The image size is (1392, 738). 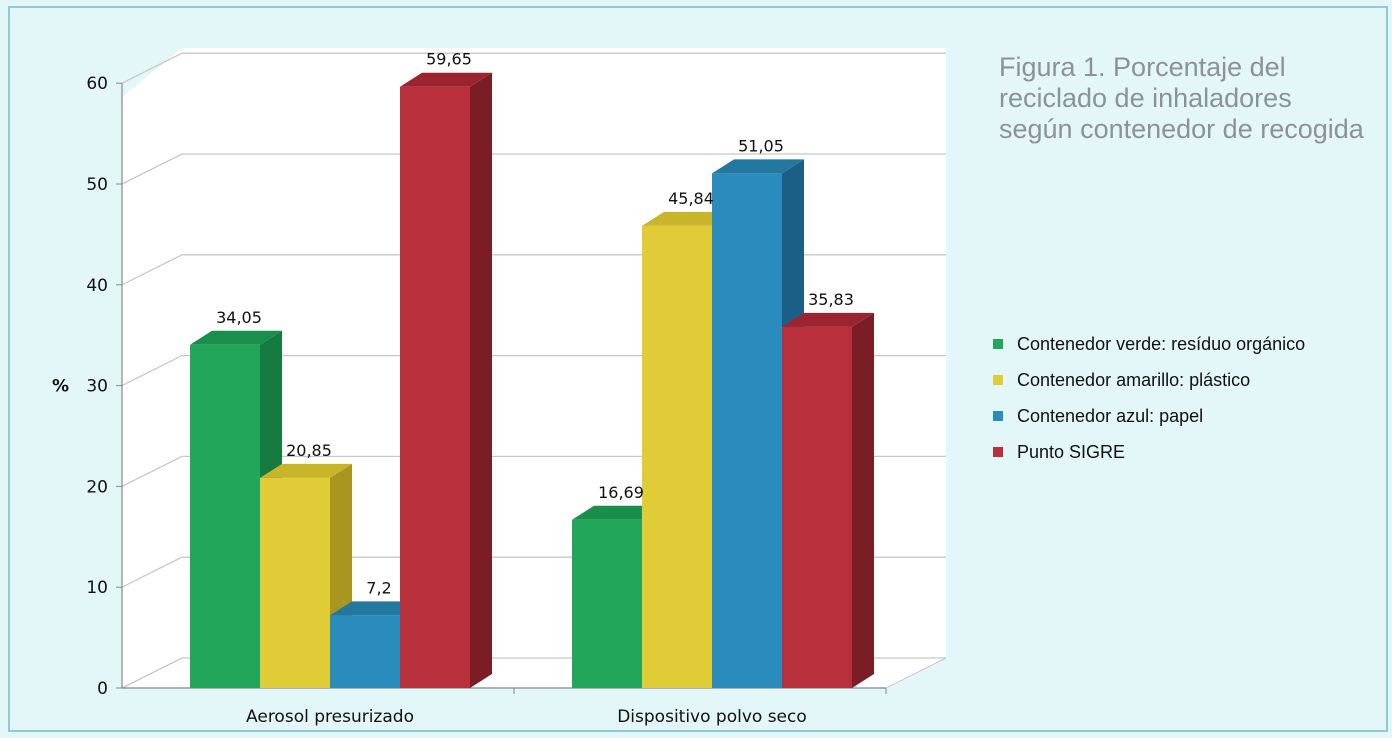 What do you see at coordinates (691, 198) in the screenshot?
I see `data-label: 45,84` at bounding box center [691, 198].